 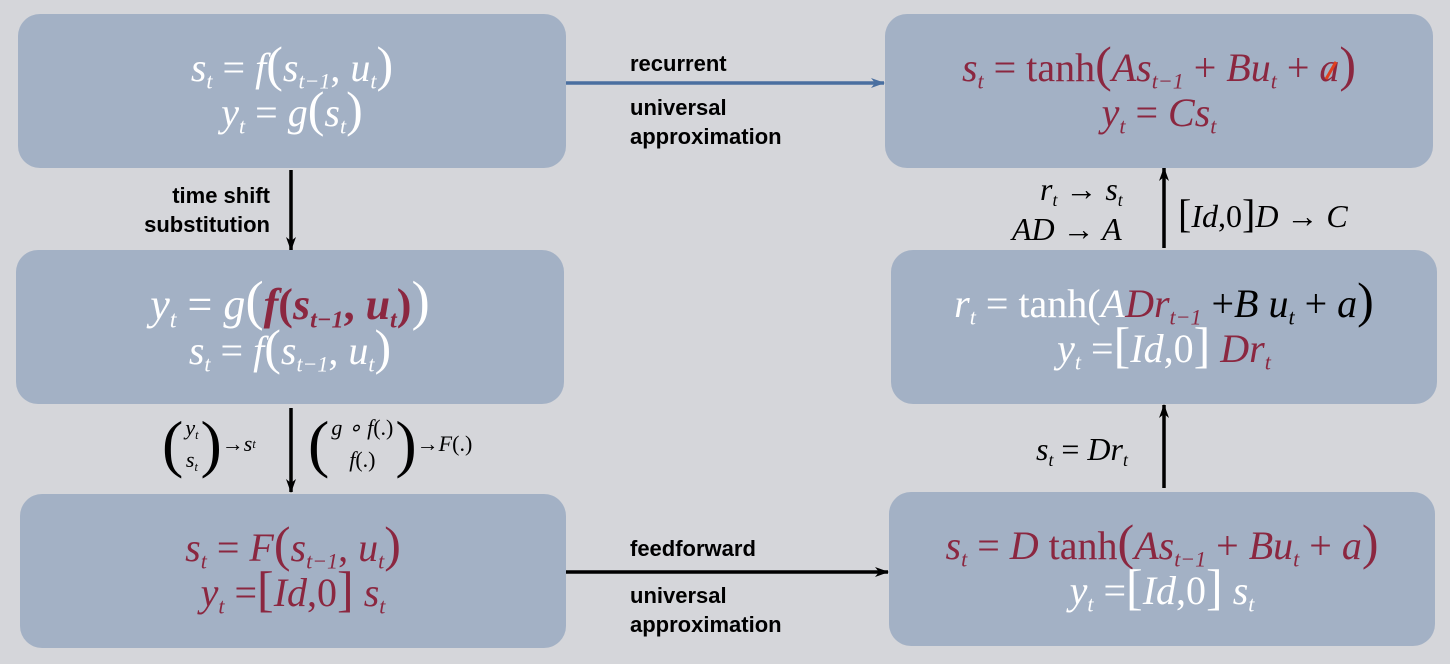 What do you see at coordinates (293, 590) in the screenshot?
I see `eq-extended-output: yt =[Id,0] st` at bounding box center [293, 590].